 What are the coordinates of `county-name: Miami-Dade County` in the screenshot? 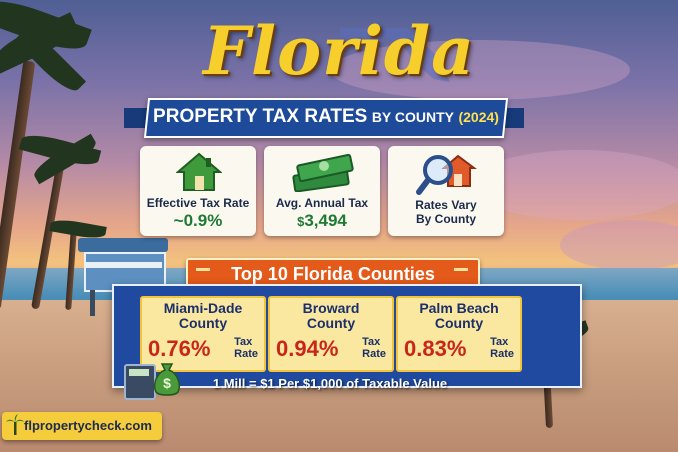 It's located at (203, 316).